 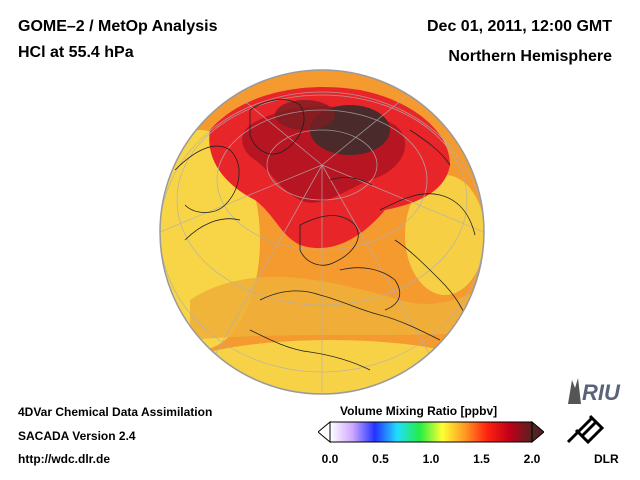 I want to click on dlr-logo, so click(x=585, y=429).